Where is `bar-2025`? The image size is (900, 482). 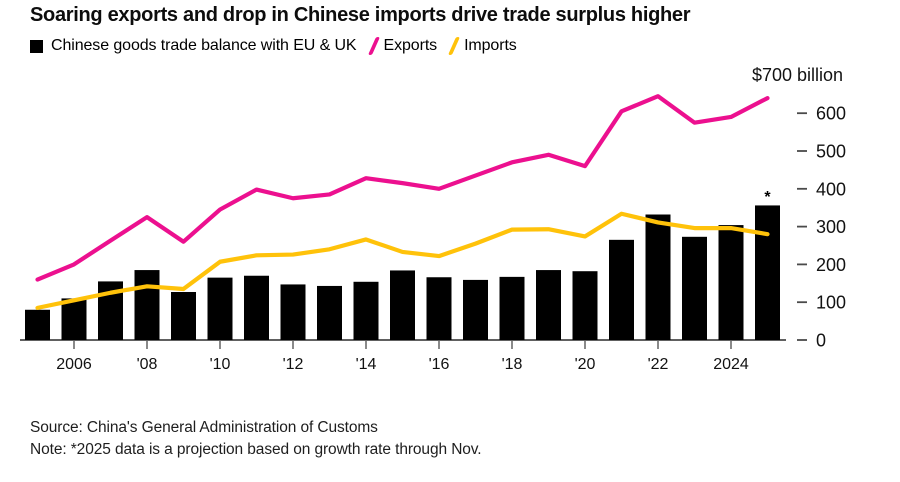
bar-2025 is located at coordinates (767, 272).